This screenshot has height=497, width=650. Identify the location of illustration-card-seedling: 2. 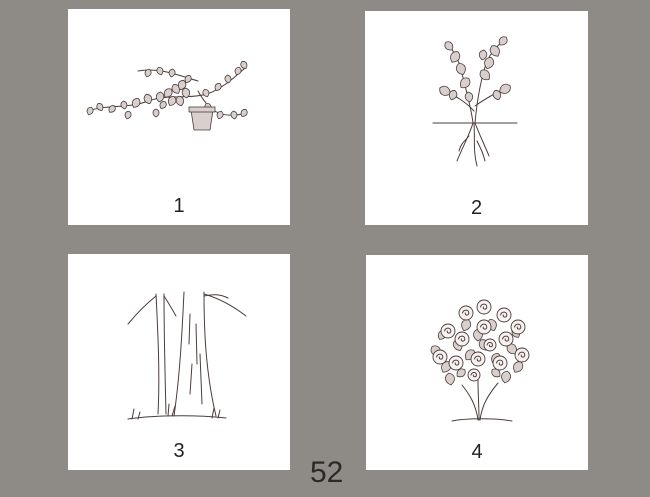
(476, 118).